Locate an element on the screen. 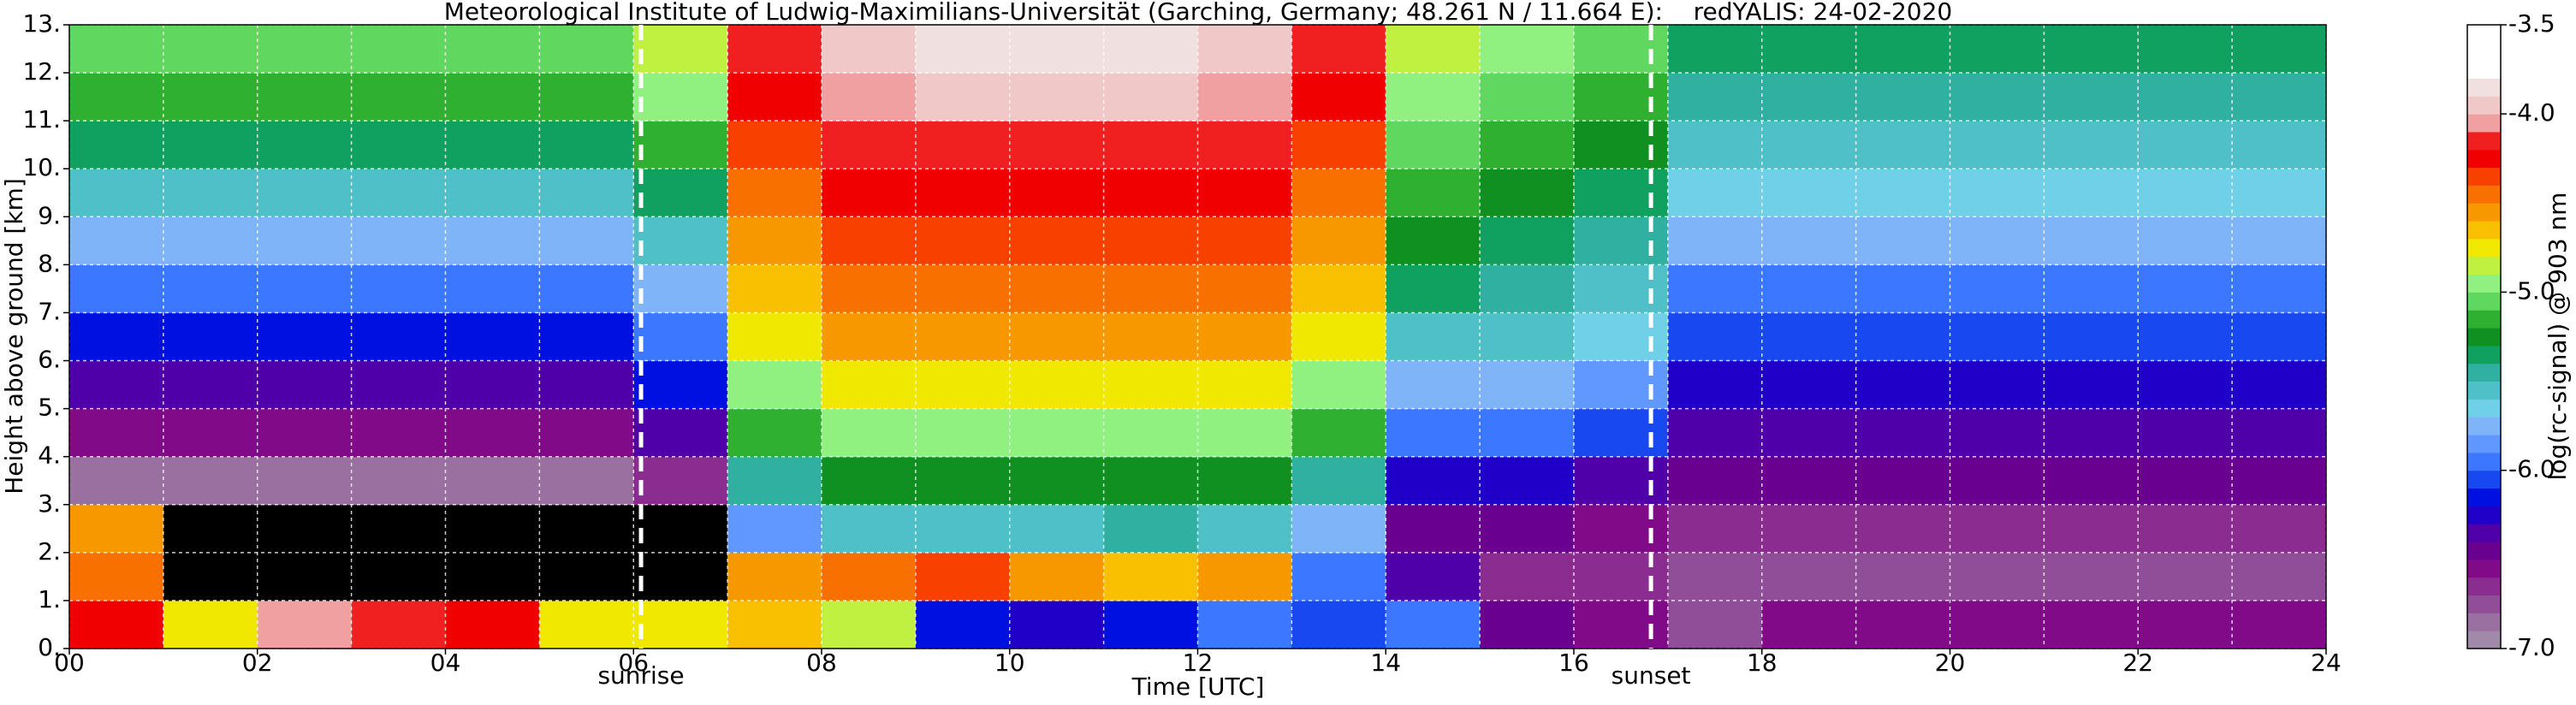 This screenshot has height=705, width=2576. x-tick-label: 16 is located at coordinates (1573, 663).